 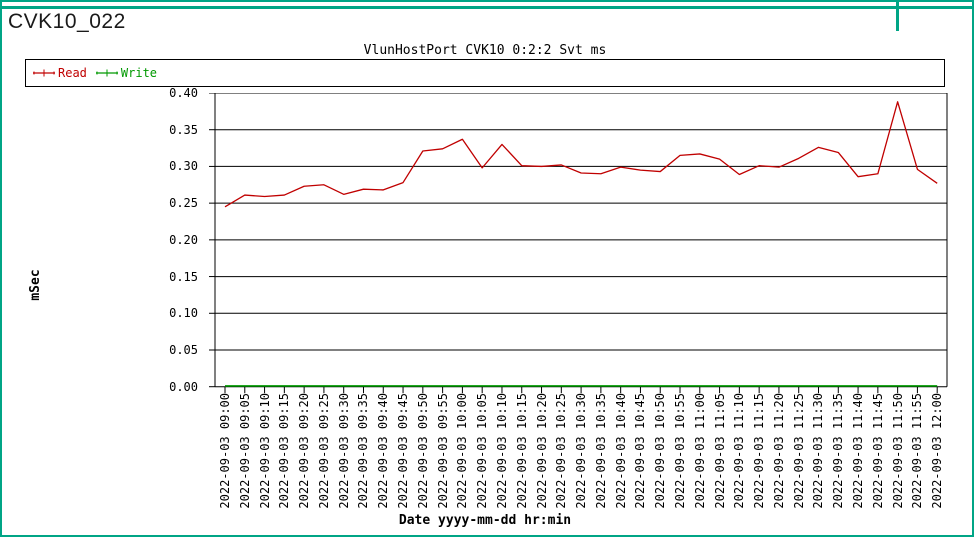 I want to click on x-tick-label: 2022-09-03 10:55, so click(x=680, y=451).